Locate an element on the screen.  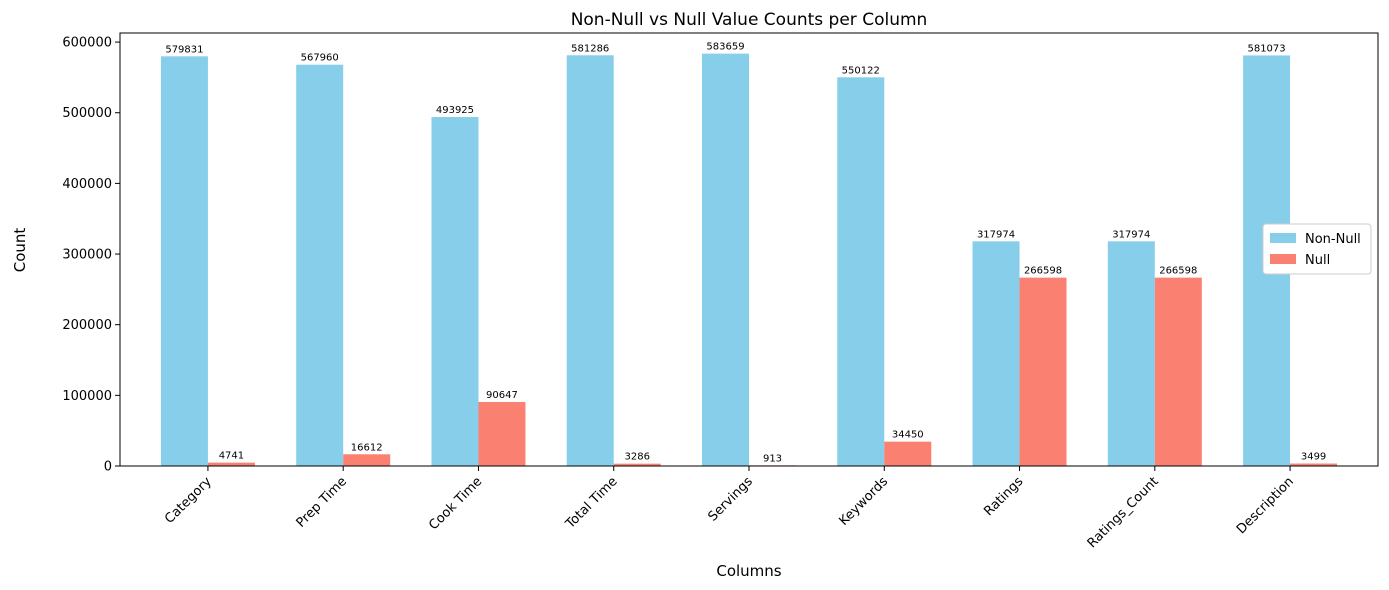
data-label-non-null: 493925 is located at coordinates (455, 110).